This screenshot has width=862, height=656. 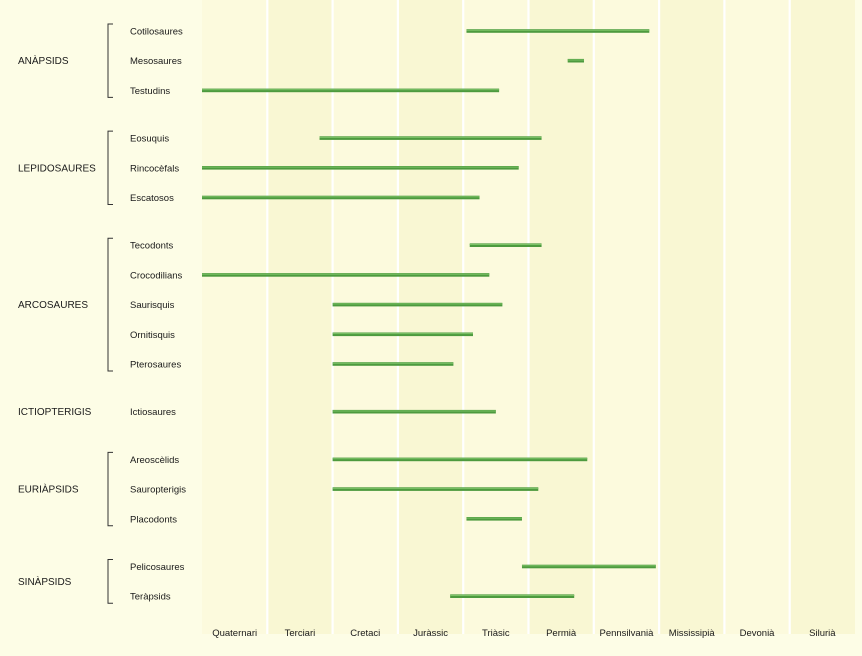 I want to click on period-band-devonia, so click(x=757, y=317).